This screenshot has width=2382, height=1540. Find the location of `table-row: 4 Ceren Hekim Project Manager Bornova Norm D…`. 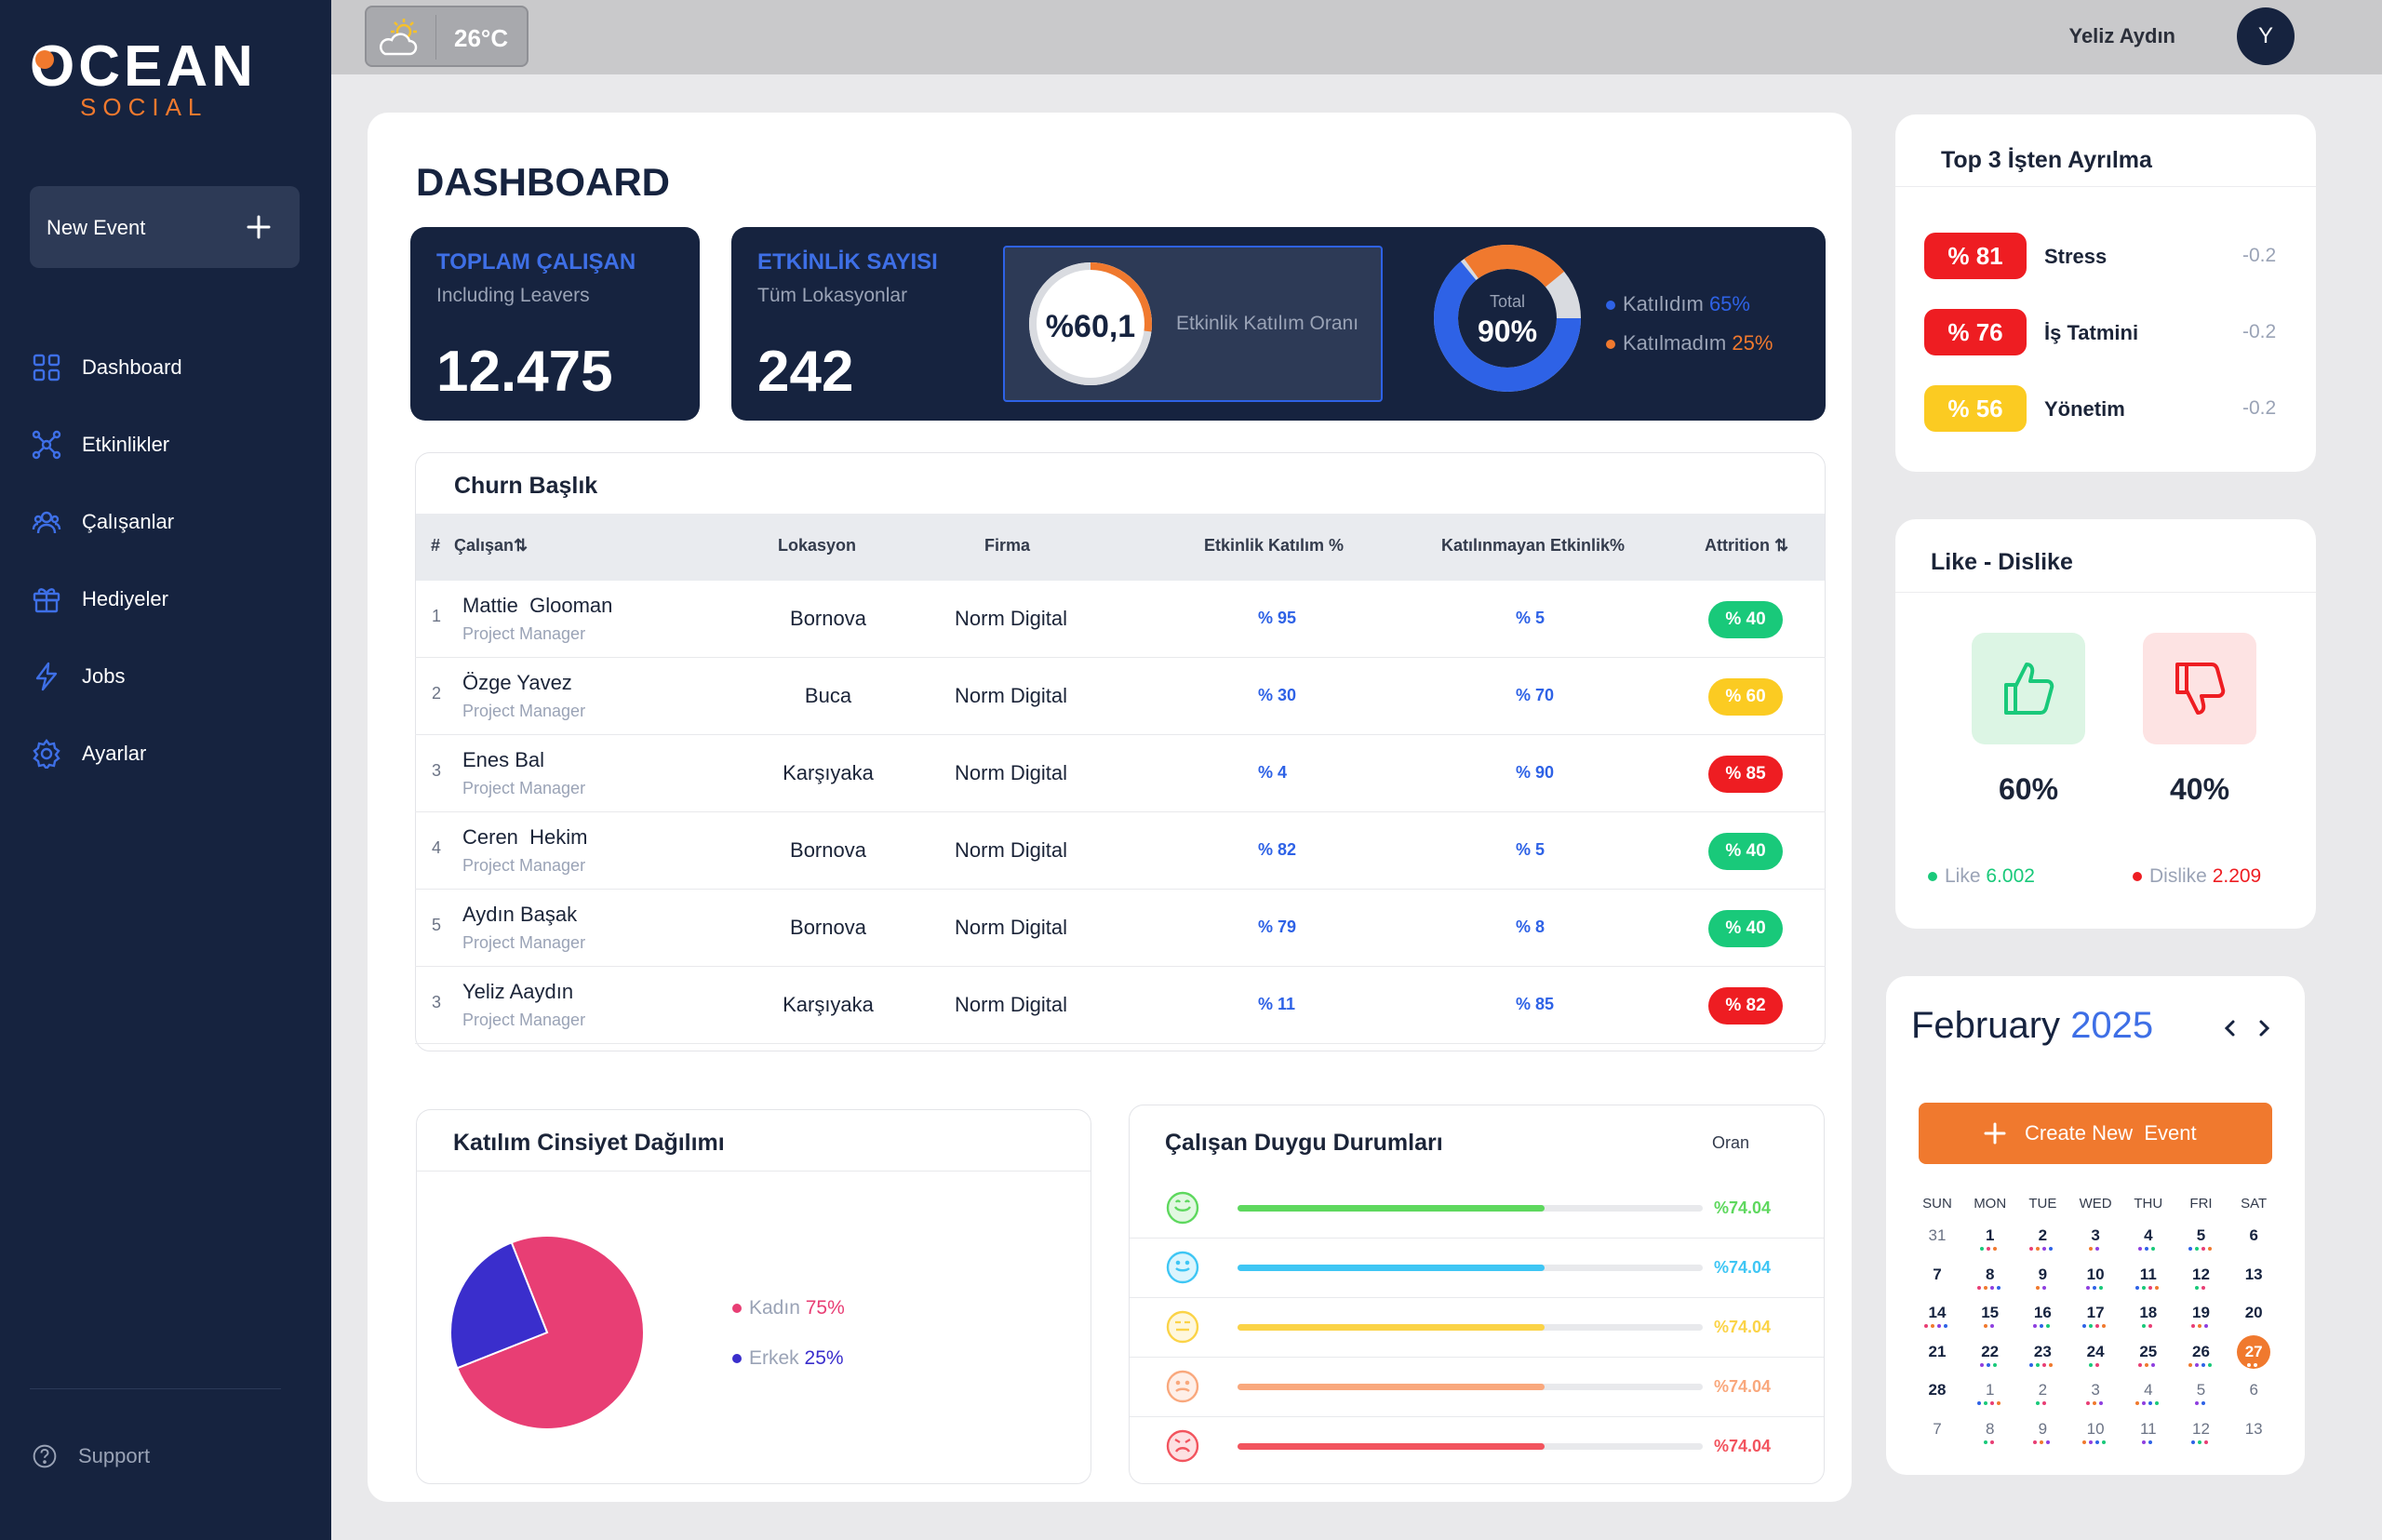

table-row: 4 Ceren Hekim Project Manager Bornova Norm D… is located at coordinates (1120, 851).